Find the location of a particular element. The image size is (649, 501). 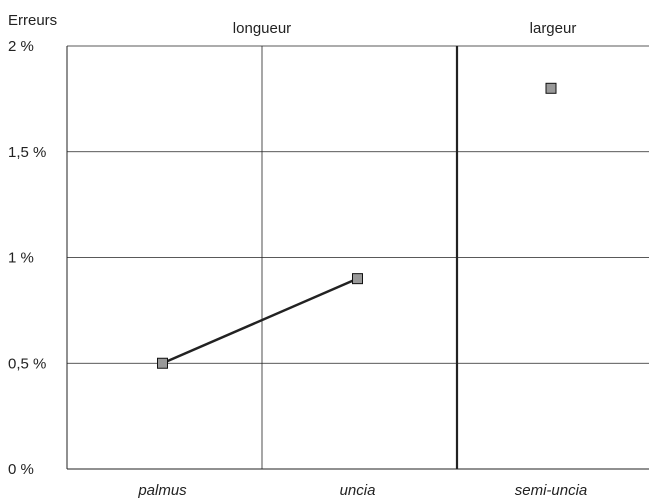

y-tick-labels: 0 % 0,5 % 1 % 1,5 % 2 % is located at coordinates (27, 258).